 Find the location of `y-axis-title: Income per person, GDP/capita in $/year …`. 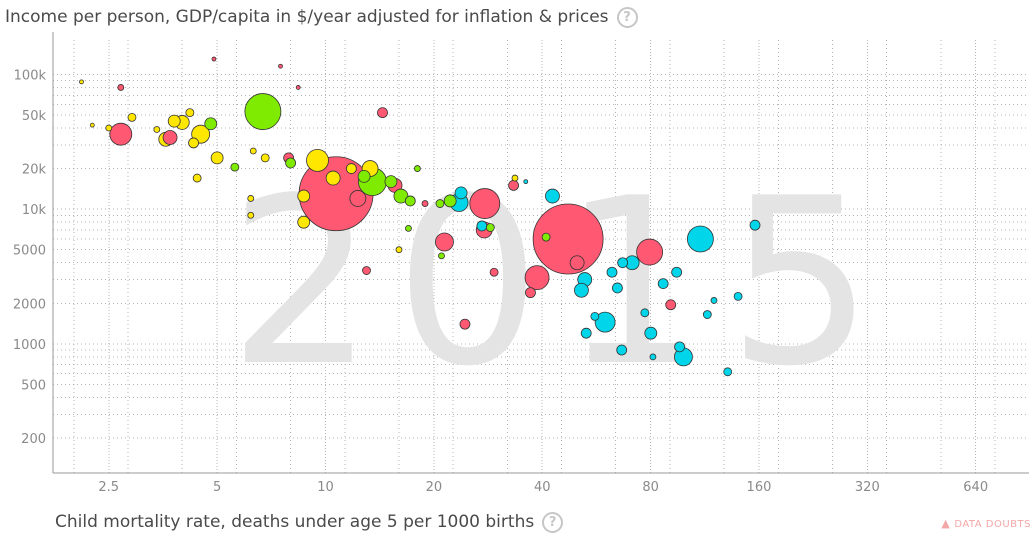

y-axis-title: Income per person, GDP/capita in $/year … is located at coordinates (321, 17).